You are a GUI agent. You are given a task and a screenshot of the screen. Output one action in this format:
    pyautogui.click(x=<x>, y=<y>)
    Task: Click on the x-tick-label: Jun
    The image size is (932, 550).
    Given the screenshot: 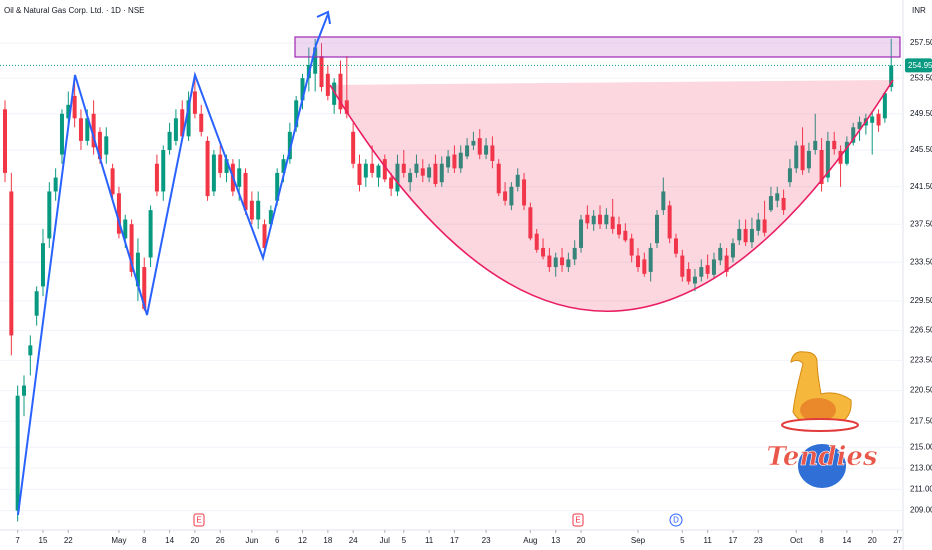 What is the action you would take?
    pyautogui.click(x=251, y=540)
    